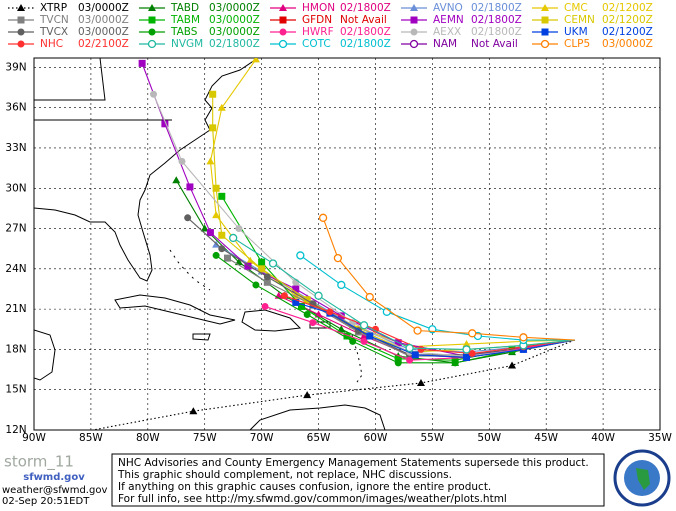  Describe the element at coordinates (579, 20) in the screenshot. I see `legend-name: CEMN` at that location.